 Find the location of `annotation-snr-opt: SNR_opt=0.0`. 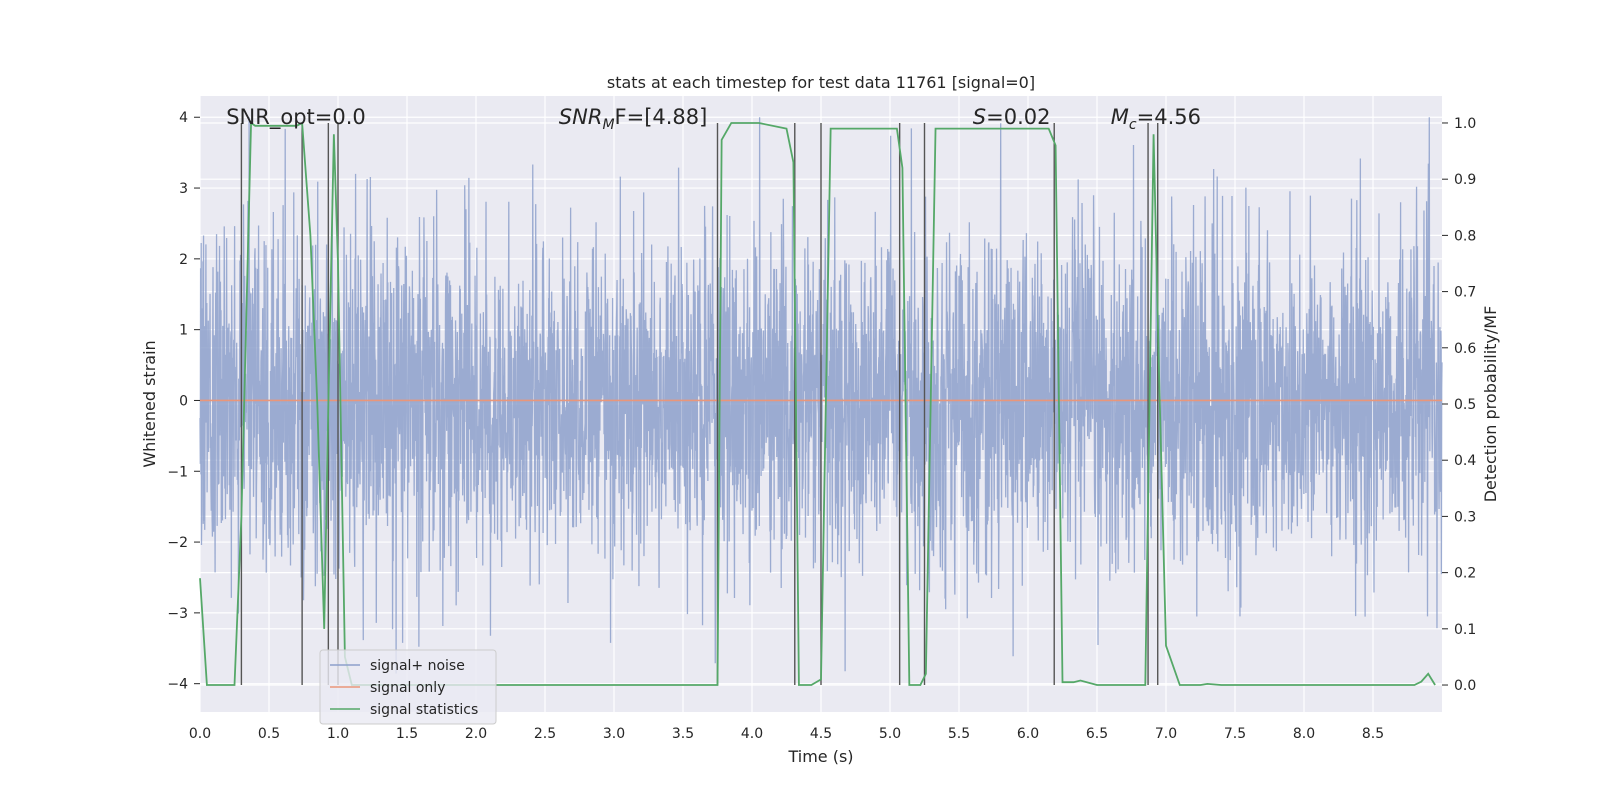

annotation-snr-opt: SNR_opt=0.0 is located at coordinates (296, 117).